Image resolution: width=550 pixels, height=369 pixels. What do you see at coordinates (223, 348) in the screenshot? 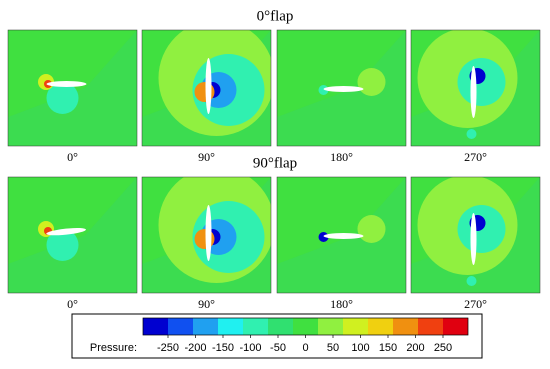
I see `colorbar-tick-label: -150` at bounding box center [223, 348].